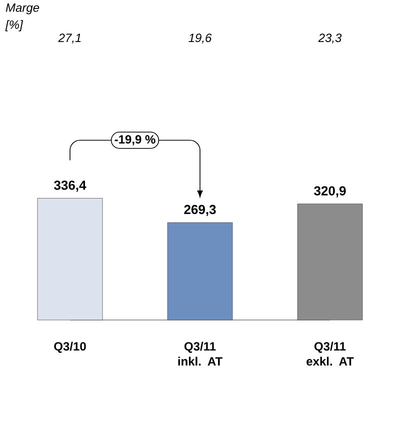 The width and height of the screenshot is (415, 427). I want to click on data-label: 336,4, so click(70, 186).